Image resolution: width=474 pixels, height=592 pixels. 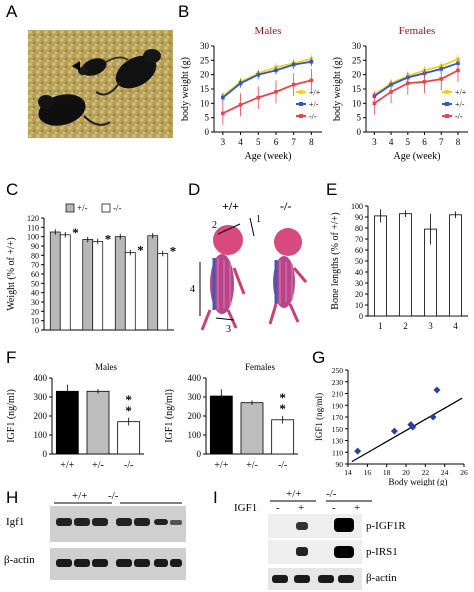 I want to click on panel-h-blot: +/+ -/- Igf1 β-actin, so click(x=100, y=540).